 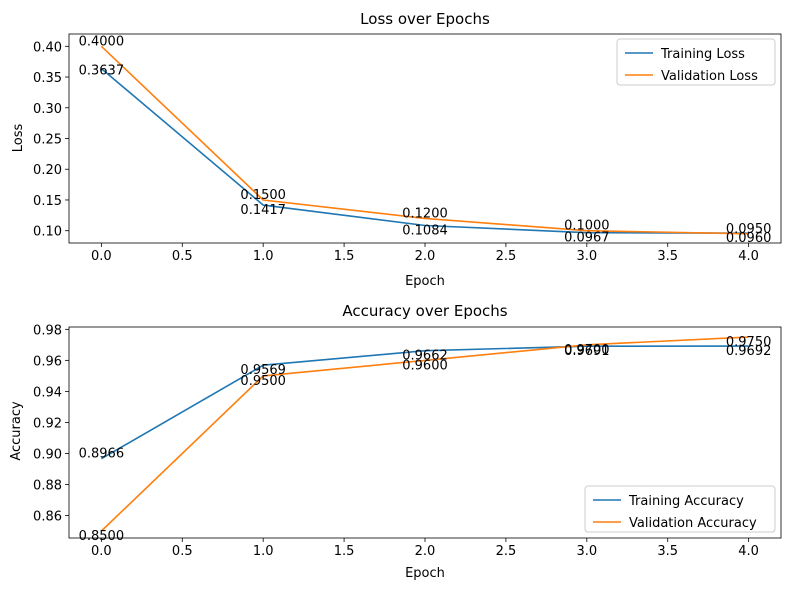 What do you see at coordinates (102, 41) in the screenshot?
I see `loss-series-1-point-label: 0.4000` at bounding box center [102, 41].